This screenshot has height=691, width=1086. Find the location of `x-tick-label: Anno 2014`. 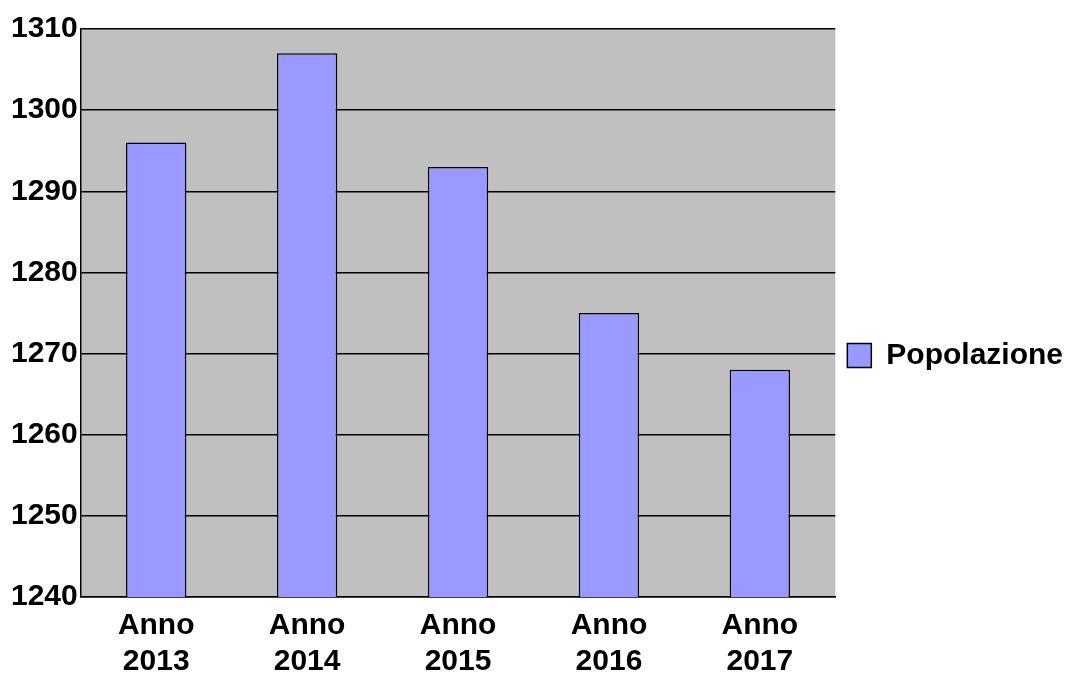

x-tick-label: Anno 2014 is located at coordinates (307, 642).